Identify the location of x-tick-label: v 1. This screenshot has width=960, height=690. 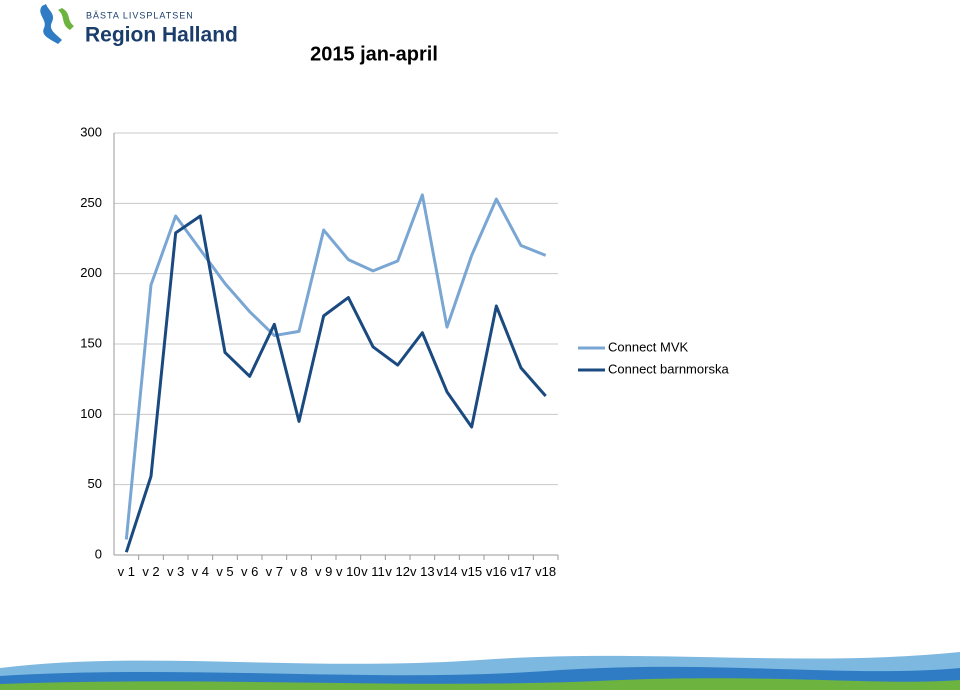
(126, 571).